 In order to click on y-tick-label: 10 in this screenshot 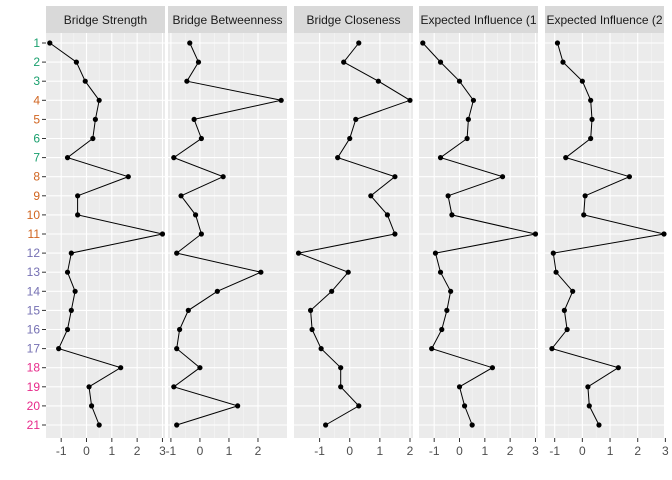, I will do `click(34, 215)`.